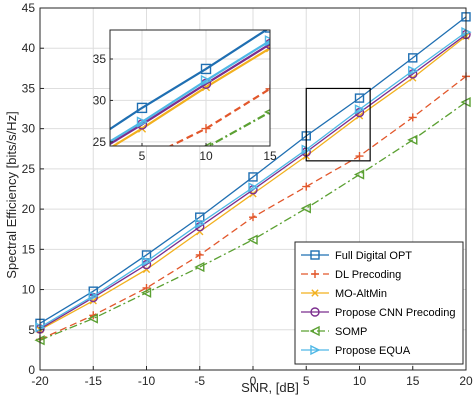 The height and width of the screenshot is (400, 474). What do you see at coordinates (199, 381) in the screenshot?
I see `x-tick-label: -5` at bounding box center [199, 381].